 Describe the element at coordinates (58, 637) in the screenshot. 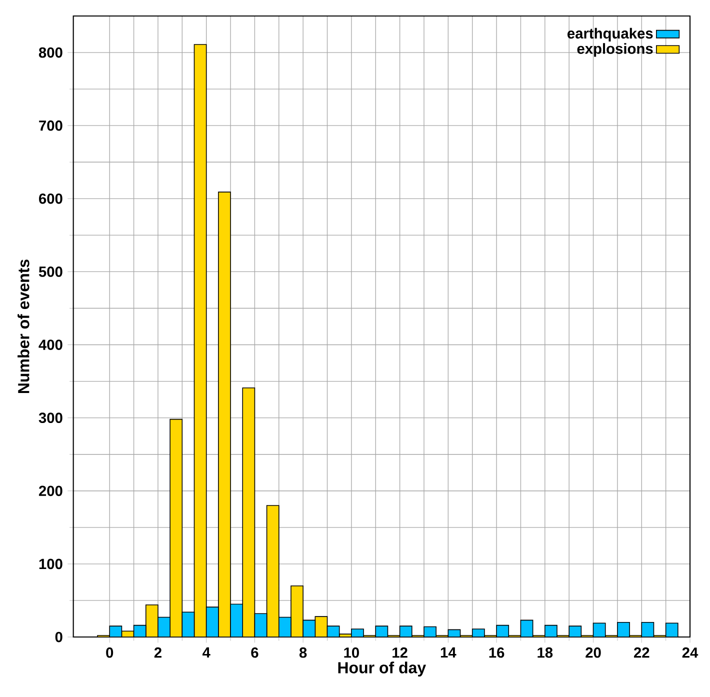

I see `y-tick-label: 0` at that location.